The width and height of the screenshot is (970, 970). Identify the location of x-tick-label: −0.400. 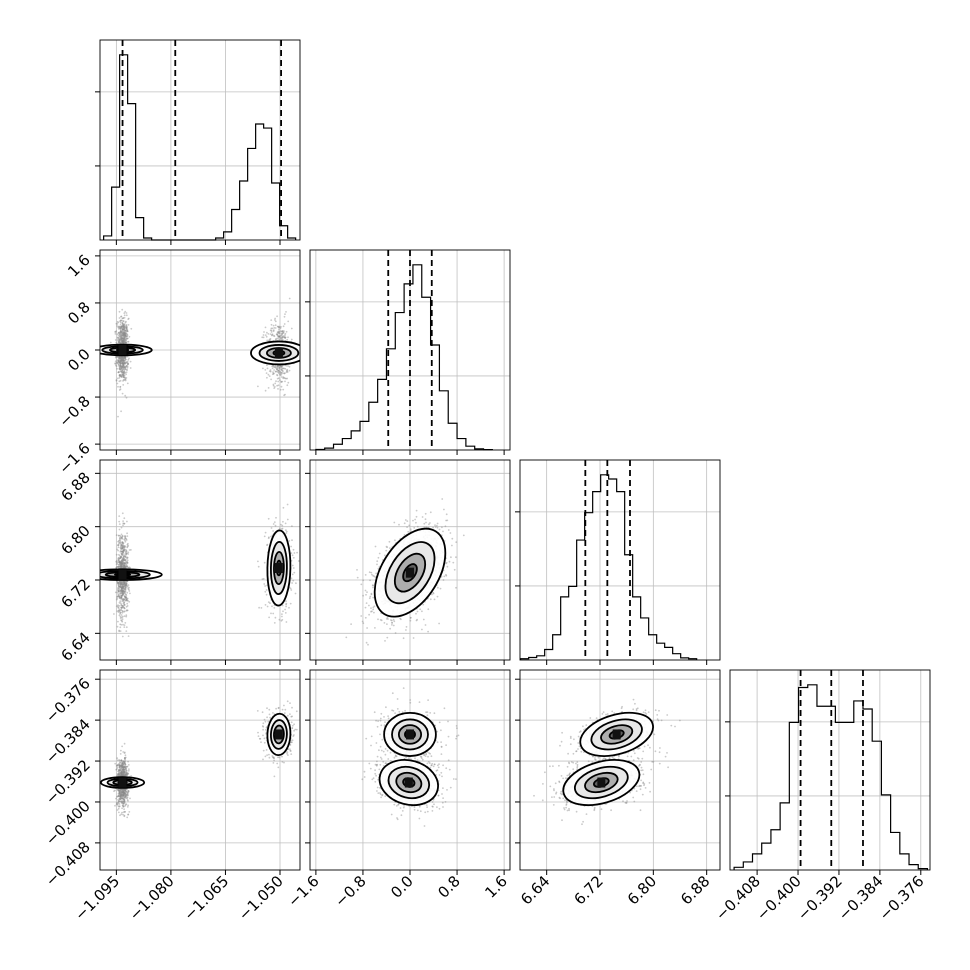
(779, 898).